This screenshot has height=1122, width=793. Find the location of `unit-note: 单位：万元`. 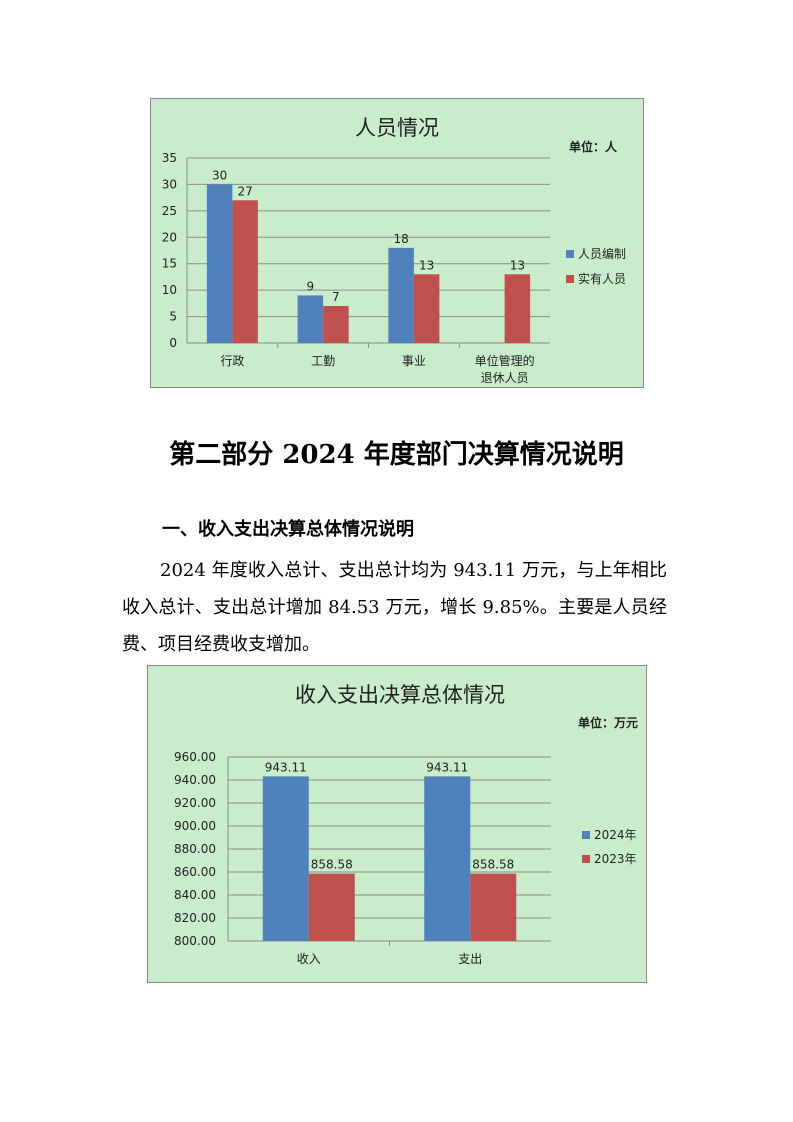

unit-note: 单位：万元 is located at coordinates (608, 722).